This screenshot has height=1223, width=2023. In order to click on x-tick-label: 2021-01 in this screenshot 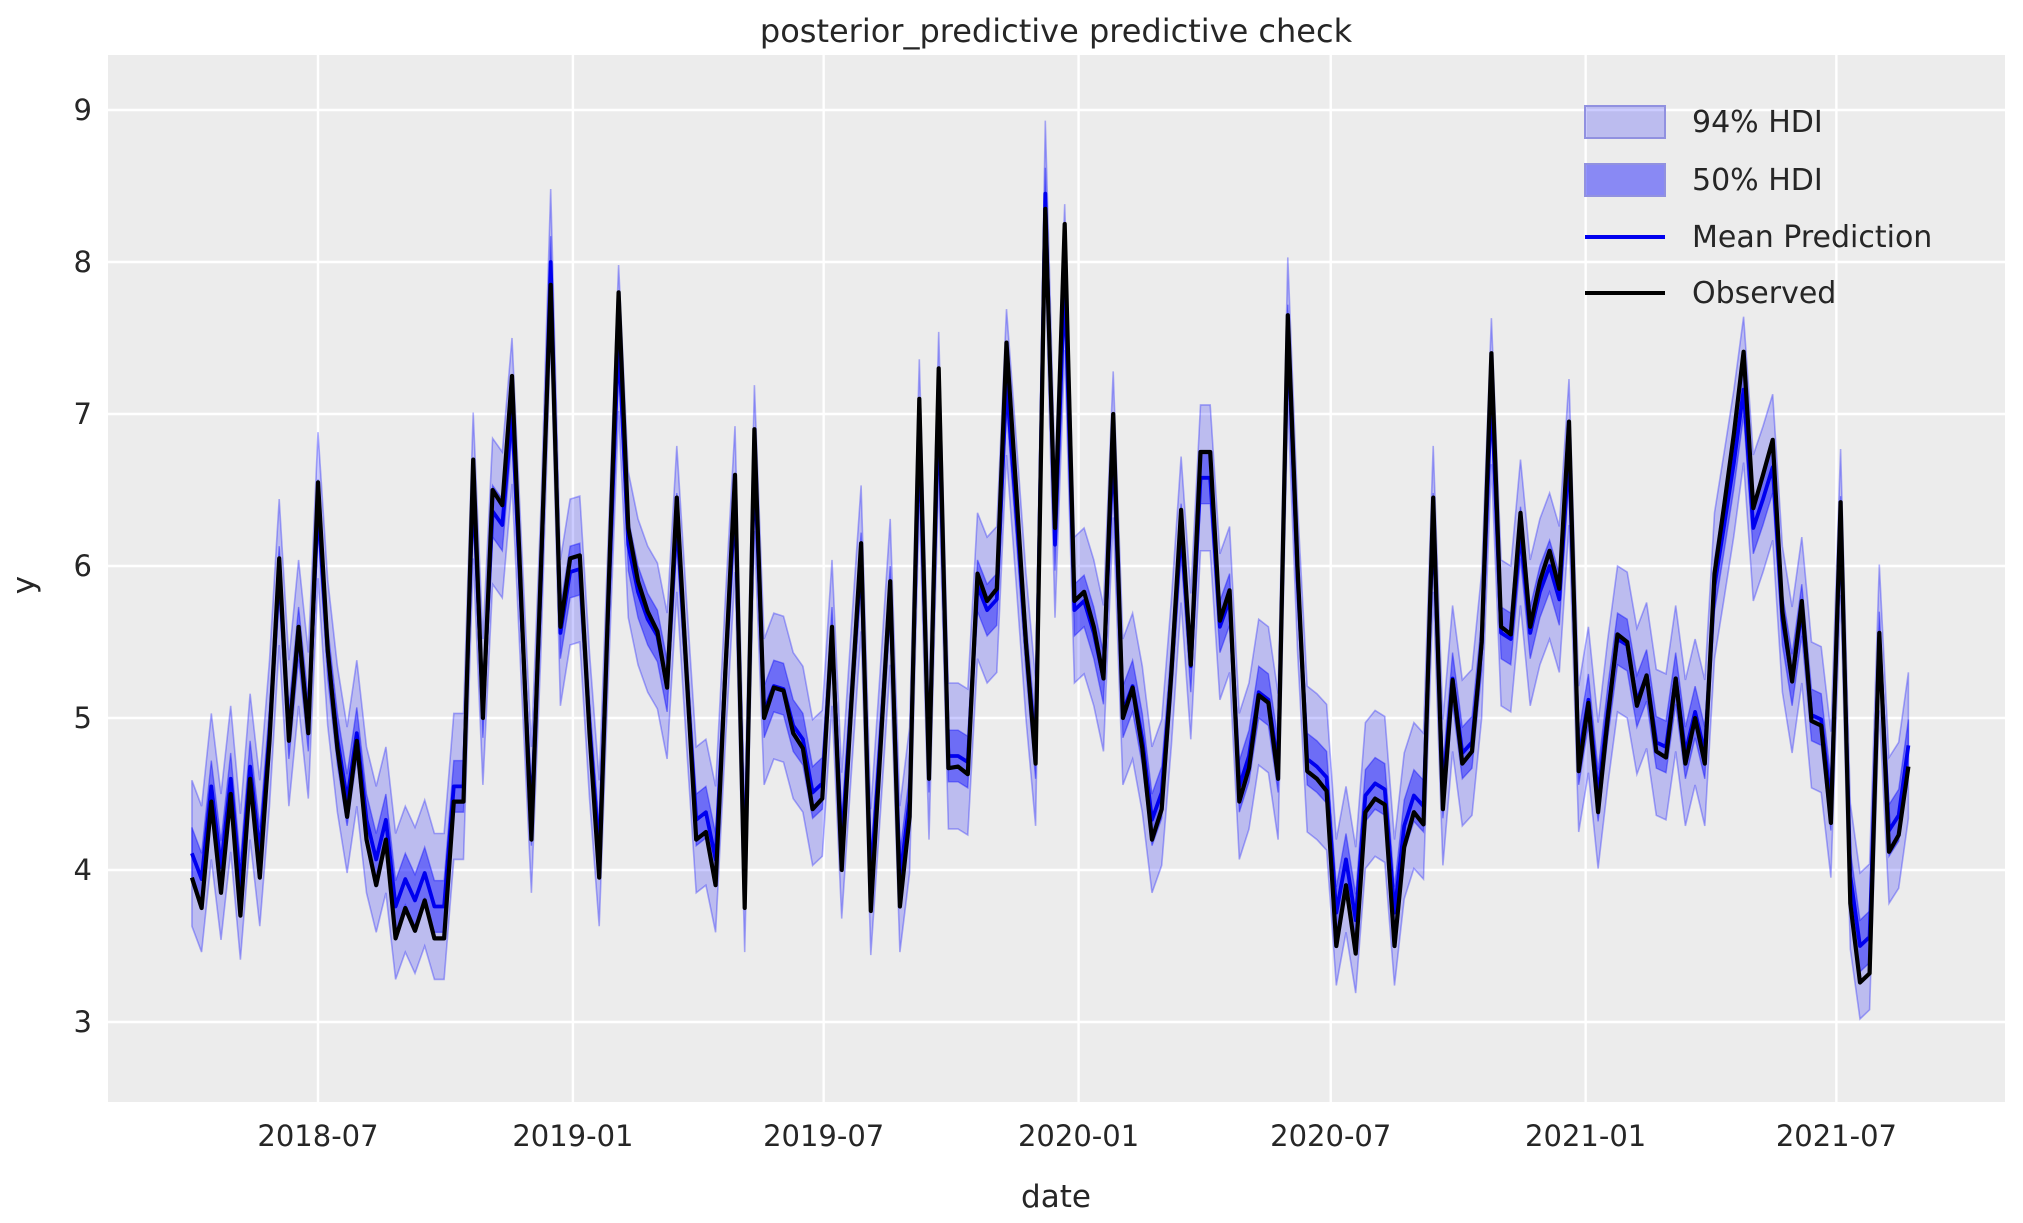, I will do `click(1585, 1136)`.